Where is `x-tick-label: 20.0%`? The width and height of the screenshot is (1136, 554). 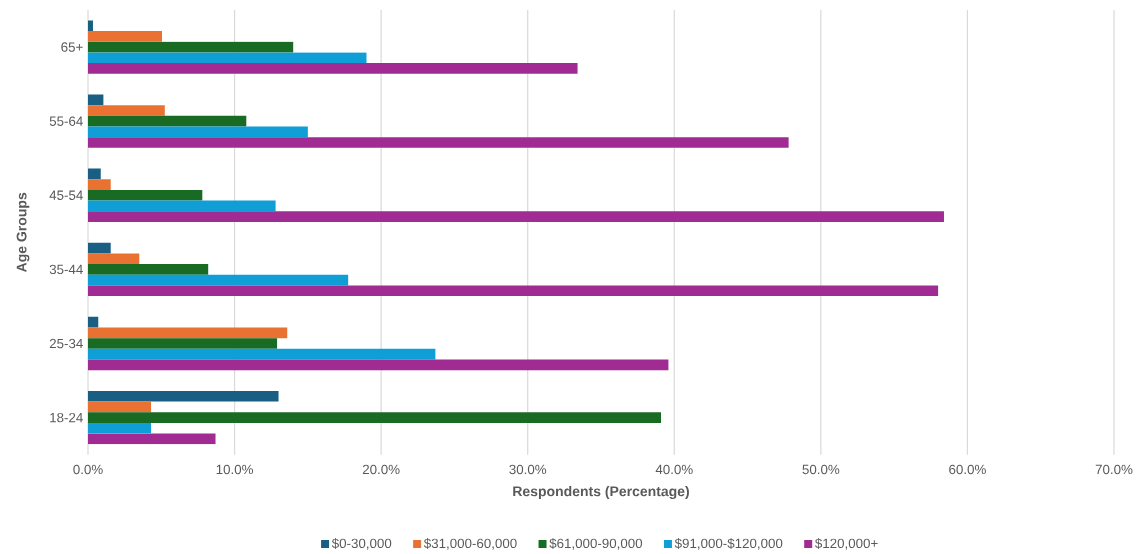
x-tick-label: 20.0% is located at coordinates (381, 469).